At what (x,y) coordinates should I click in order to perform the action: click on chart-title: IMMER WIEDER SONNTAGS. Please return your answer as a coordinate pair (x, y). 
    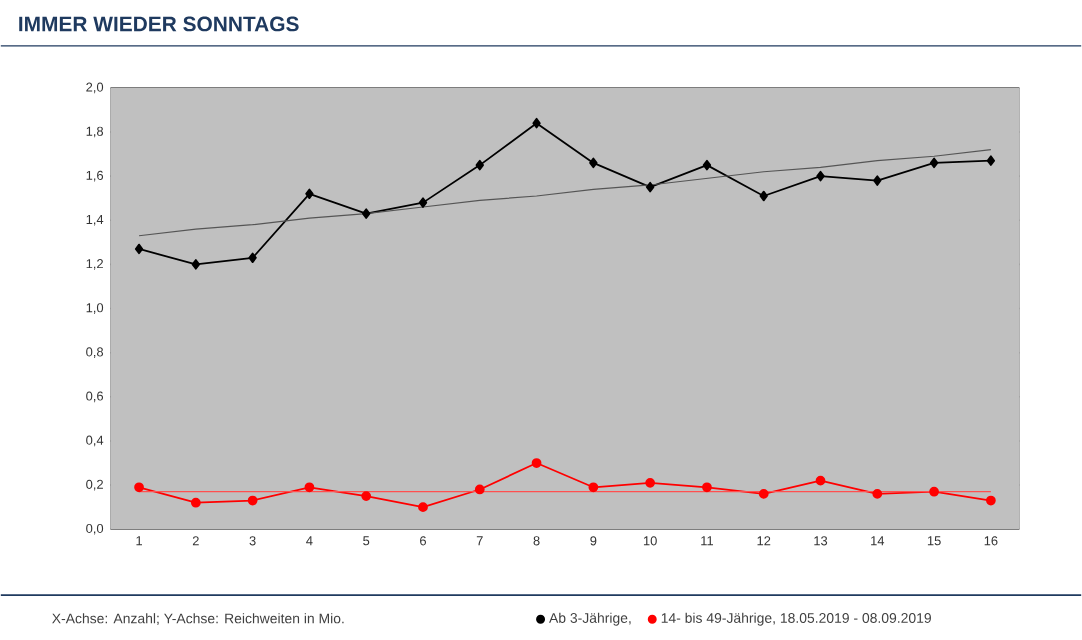
    Looking at the image, I should click on (159, 24).